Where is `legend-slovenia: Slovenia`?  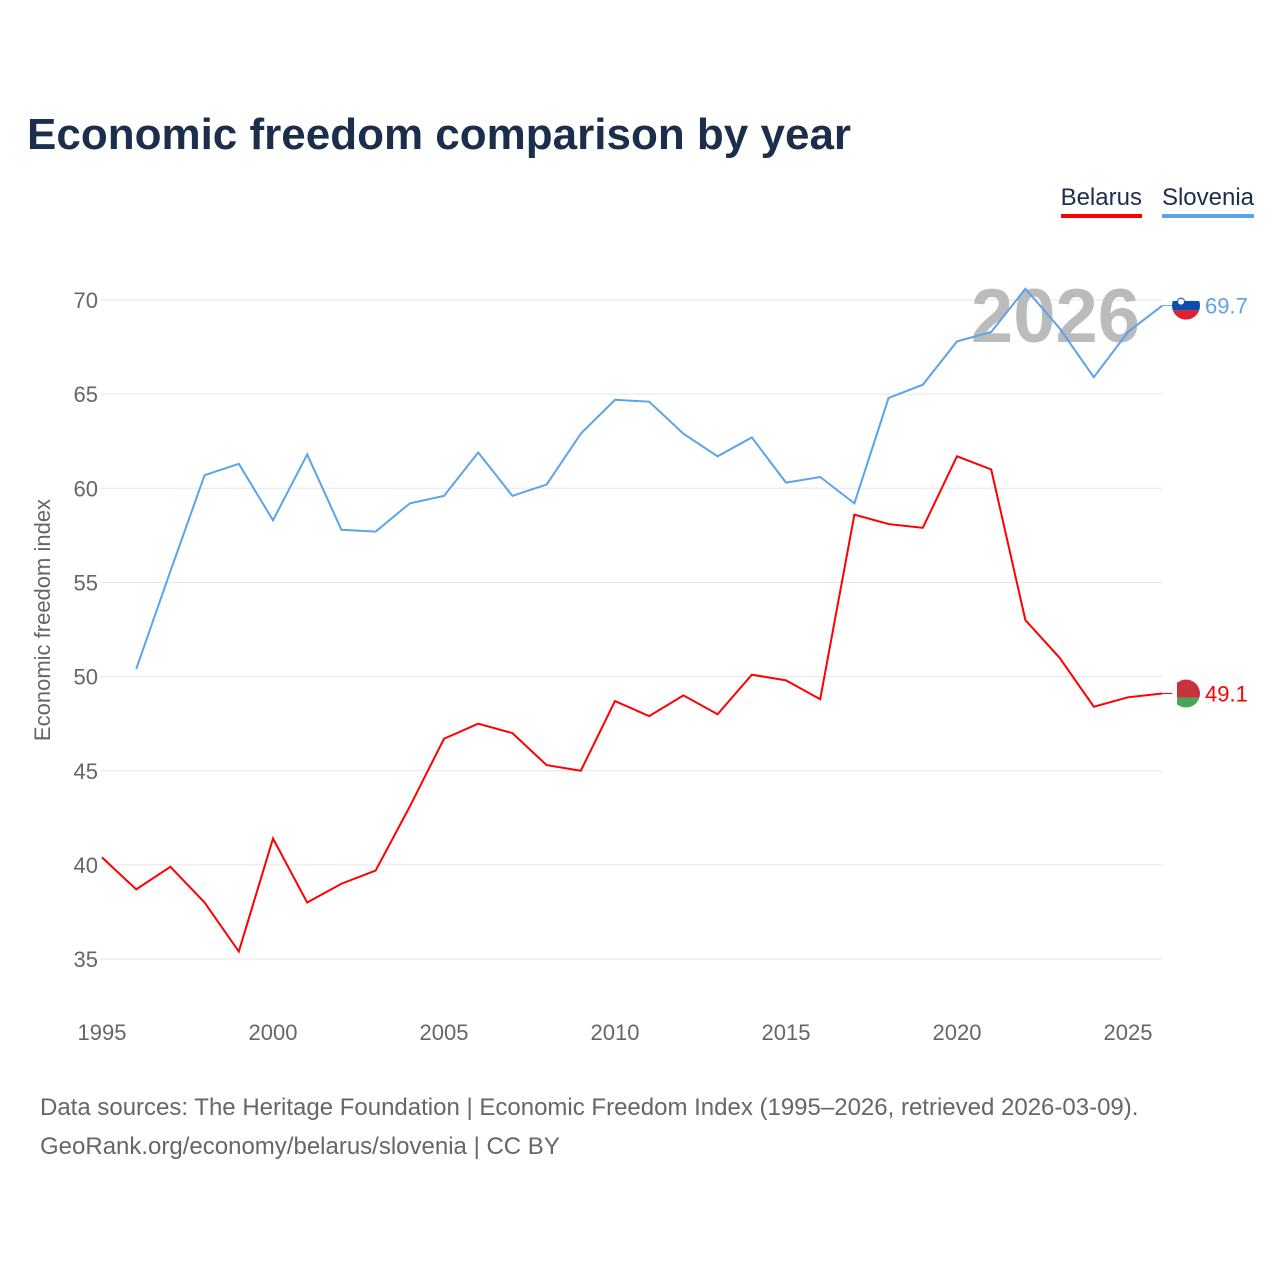 legend-slovenia: Slovenia is located at coordinates (1207, 201).